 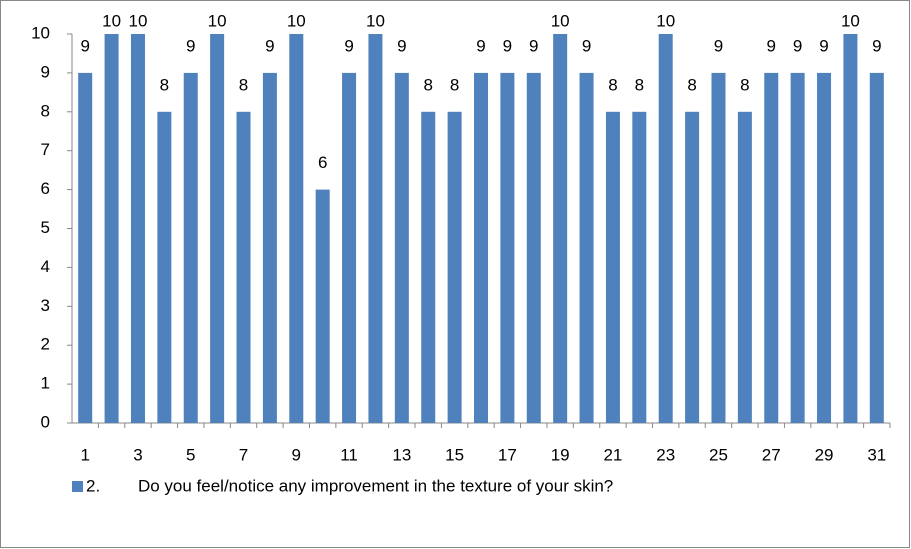 I want to click on y-tick-label: 10, so click(x=40, y=32).